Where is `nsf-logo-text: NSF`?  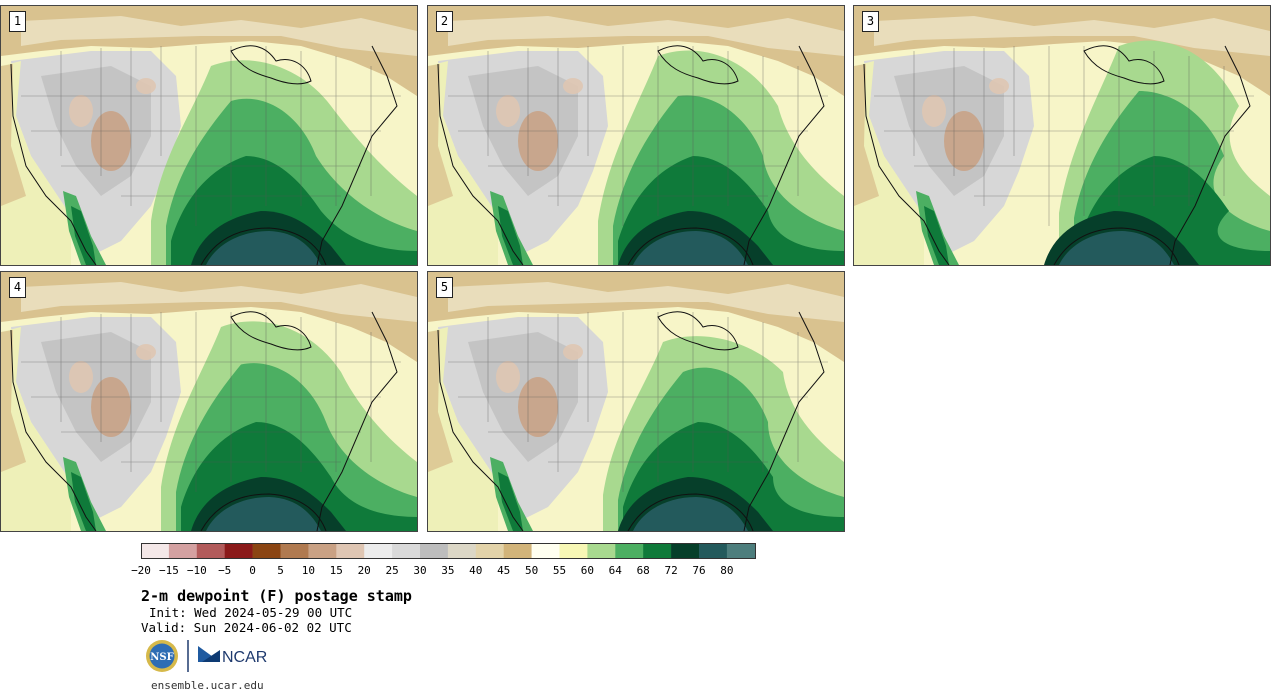 nsf-logo-text: NSF is located at coordinates (161, 657).